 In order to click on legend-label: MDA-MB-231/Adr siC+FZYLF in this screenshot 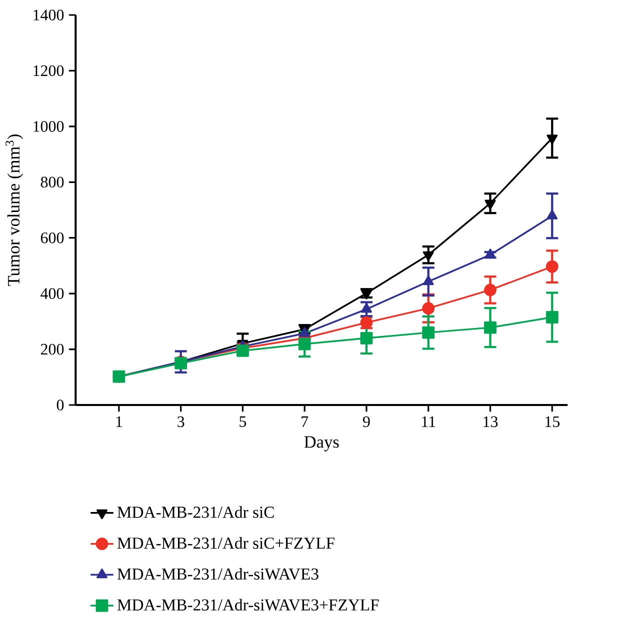, I will do `click(225, 543)`.